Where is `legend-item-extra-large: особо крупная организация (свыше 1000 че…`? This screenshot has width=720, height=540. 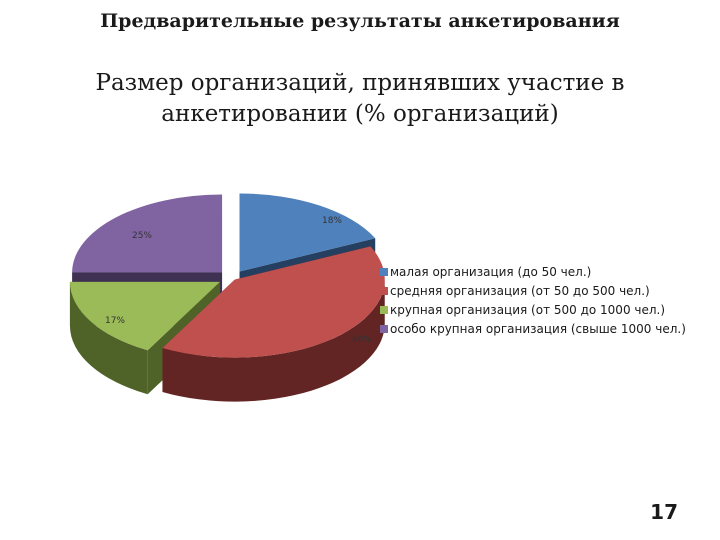 legend-item-extra-large: особо крупная организация (свыше 1000 че… is located at coordinates (533, 328).